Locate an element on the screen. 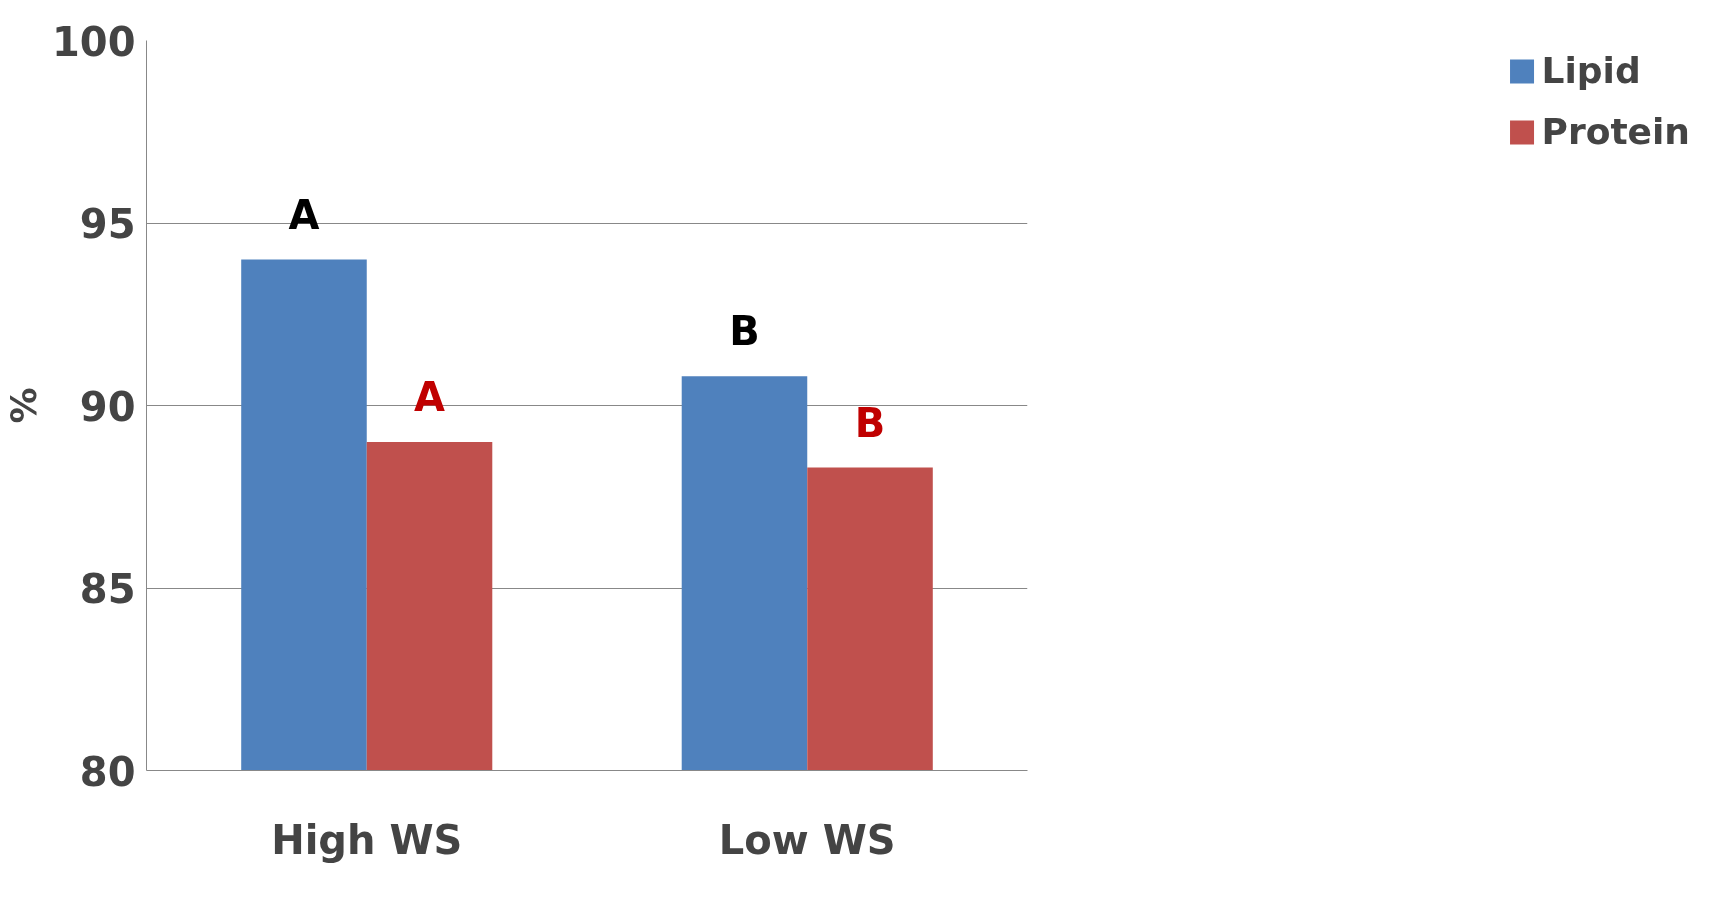 The image size is (1731, 900). y-tick-label: 95 is located at coordinates (107, 224).